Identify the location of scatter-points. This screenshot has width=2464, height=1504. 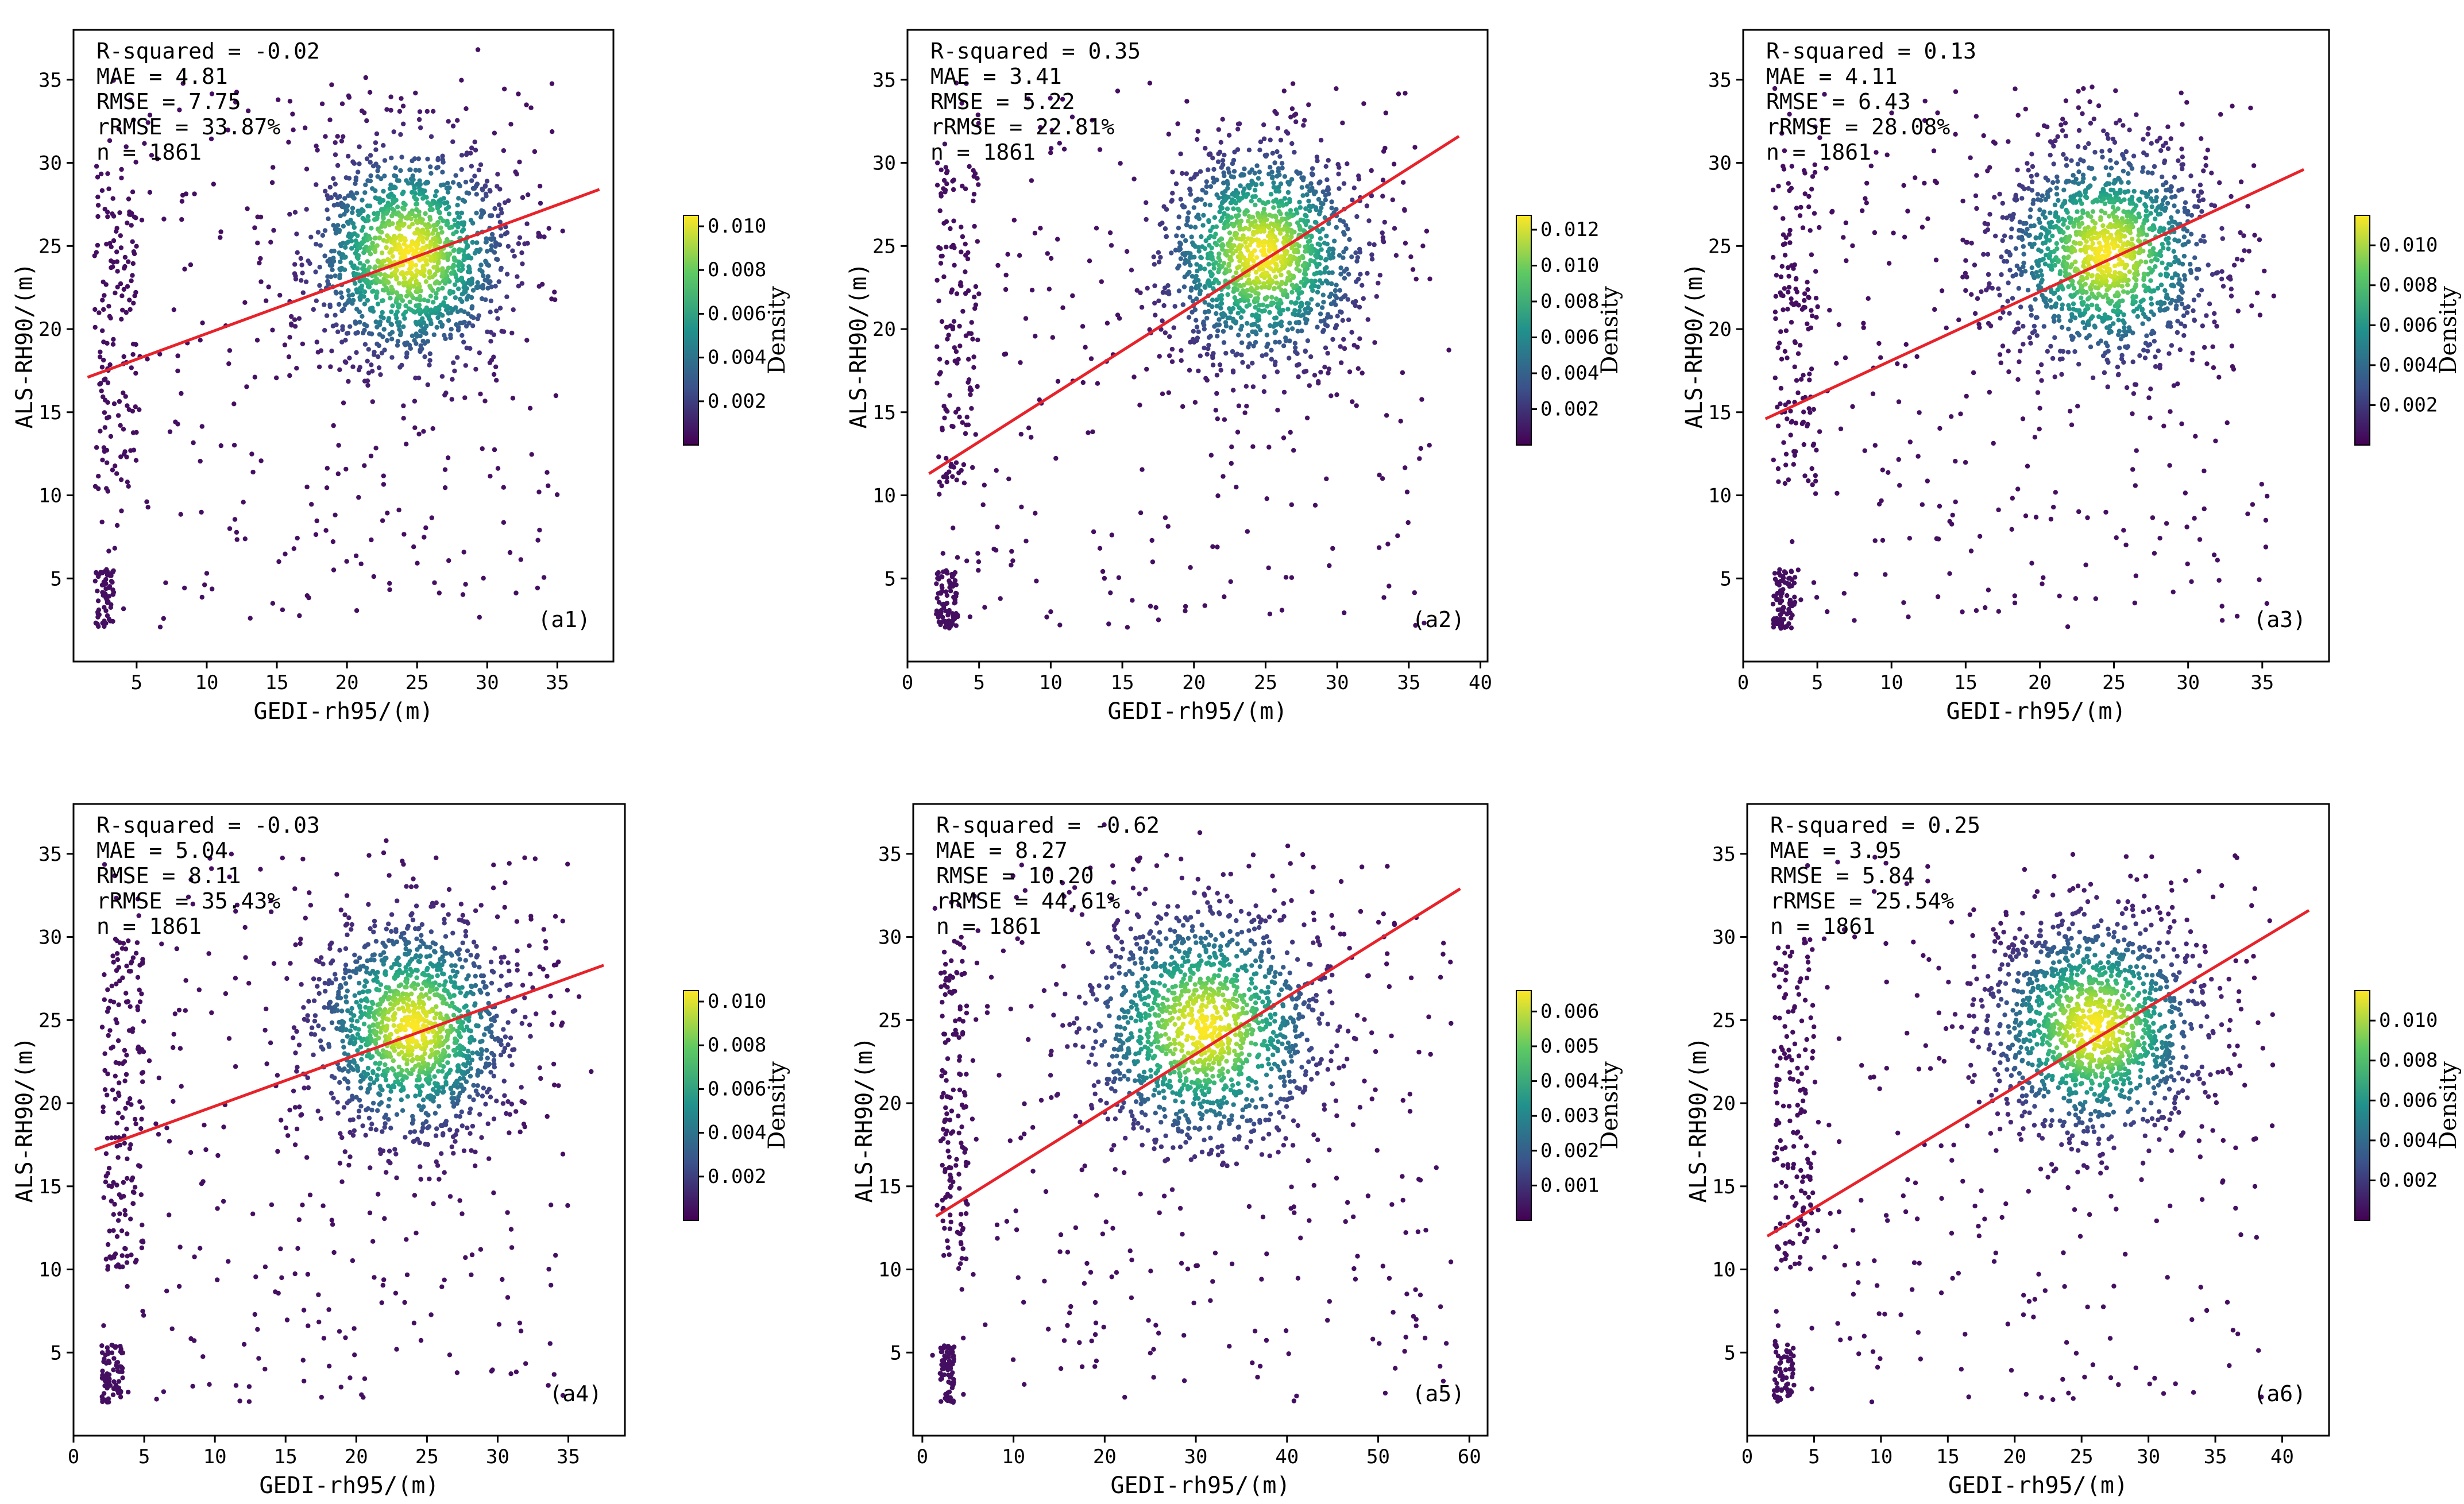
(2023, 357).